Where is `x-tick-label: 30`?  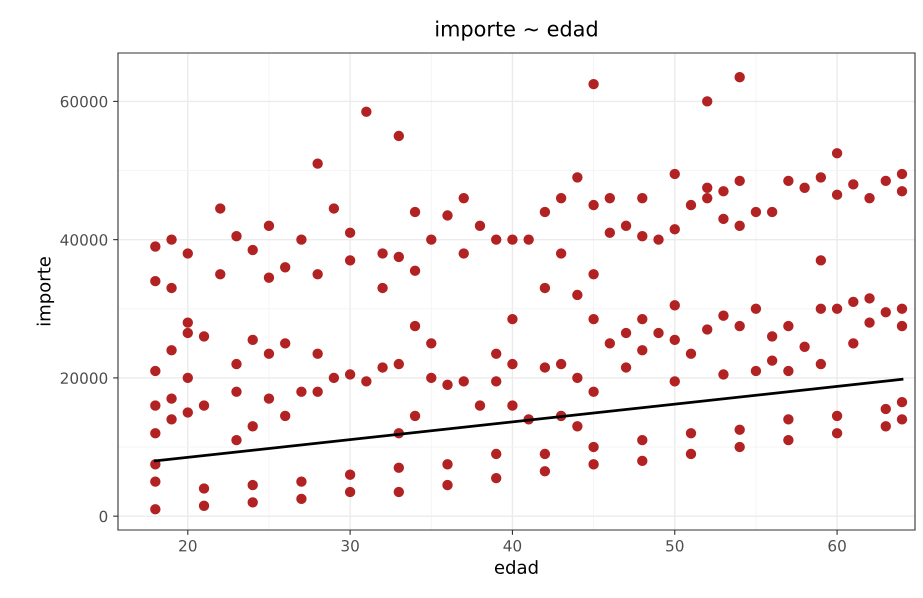 x-tick-label: 30 is located at coordinates (350, 546).